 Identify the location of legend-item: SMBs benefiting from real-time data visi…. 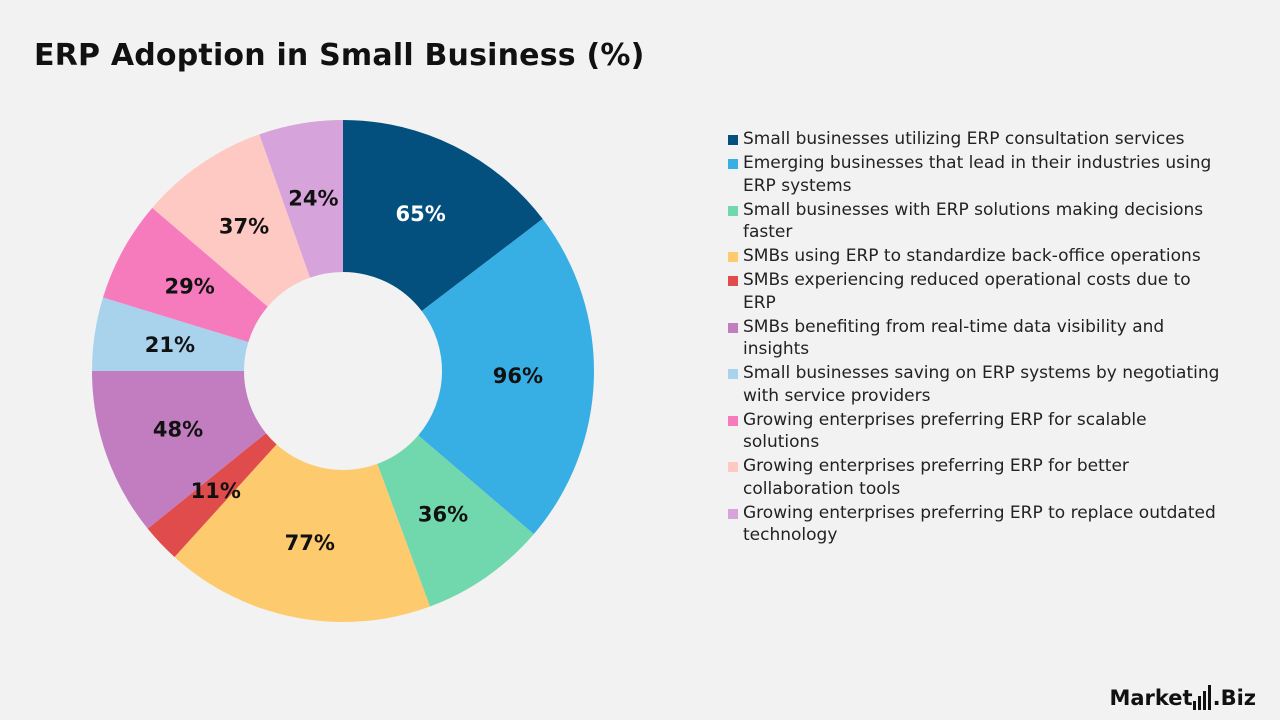
(978, 338).